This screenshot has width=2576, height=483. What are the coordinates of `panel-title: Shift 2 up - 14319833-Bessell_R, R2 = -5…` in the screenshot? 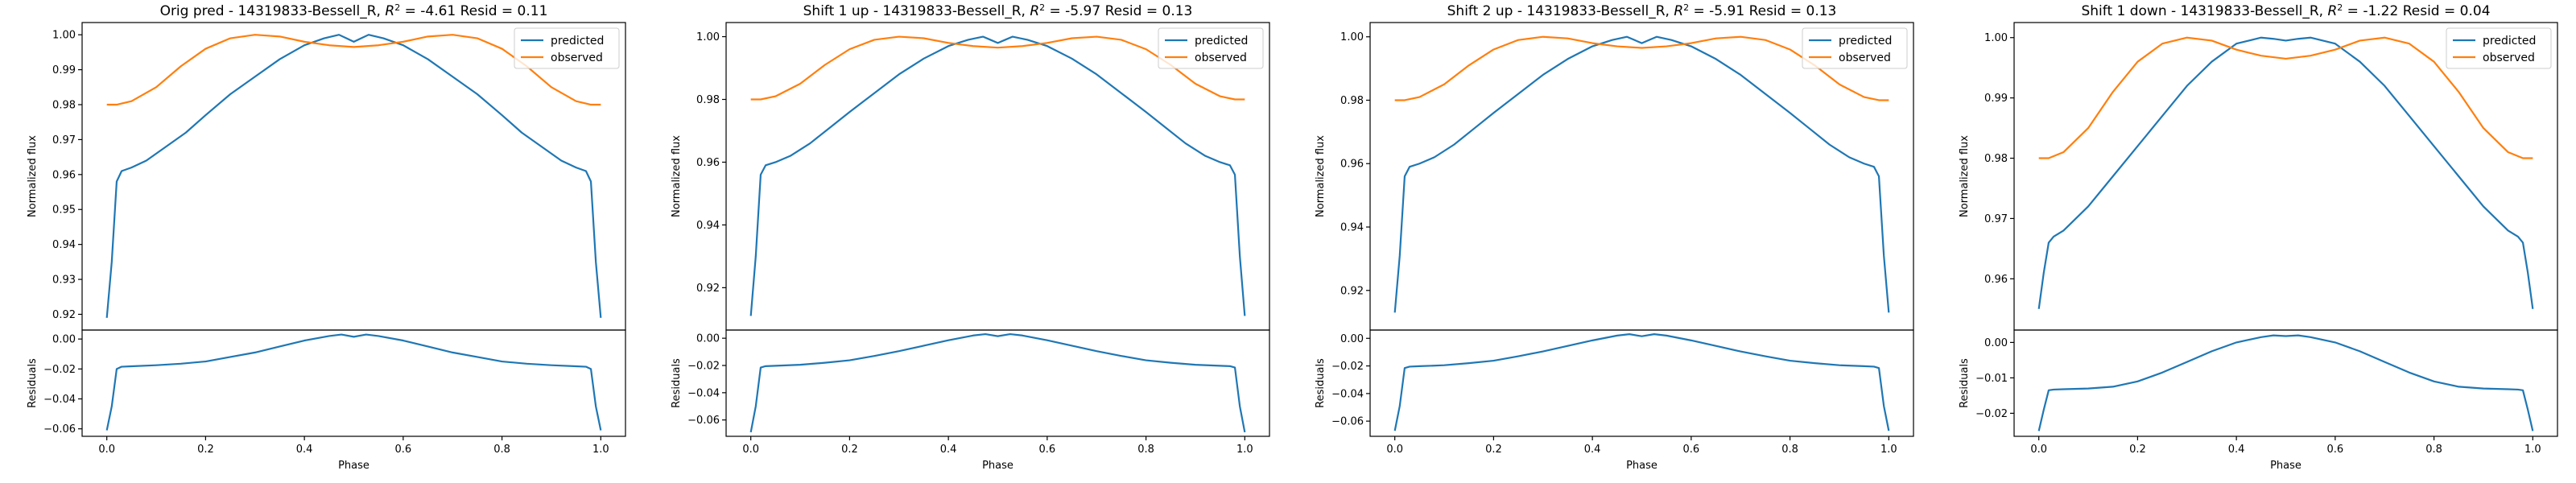 It's located at (1642, 11).